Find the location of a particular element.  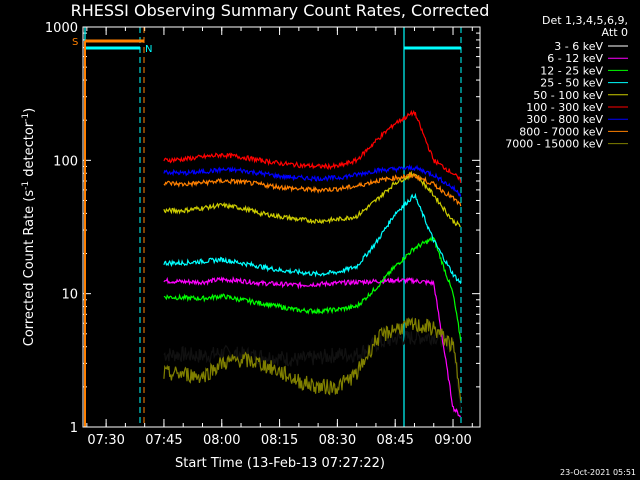

x-tick-label: 08:30 is located at coordinates (337, 440).